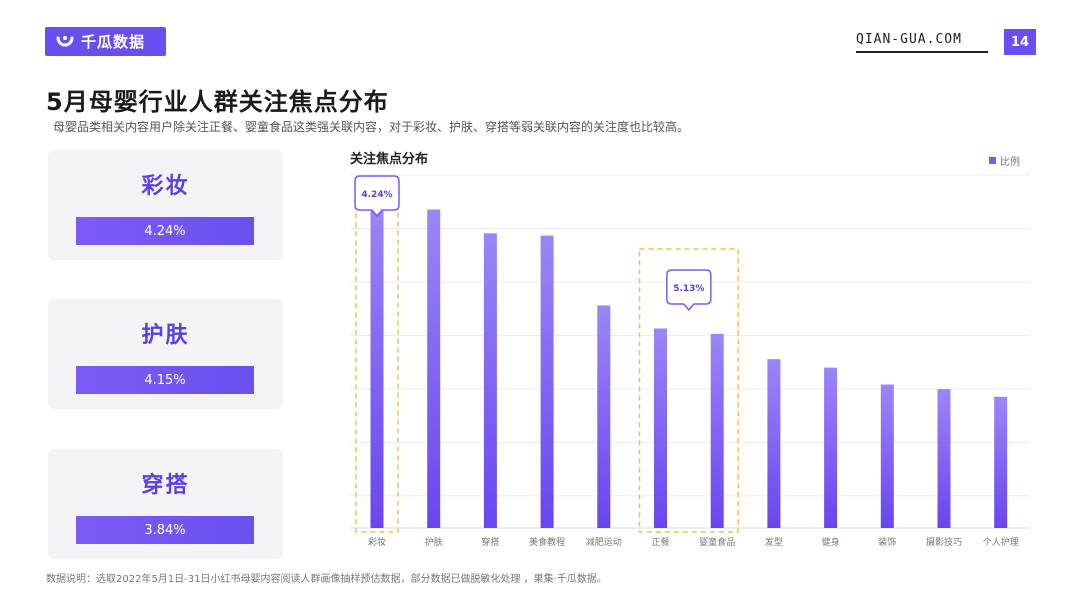  I want to click on highlight-card-skincare: 护肤 4.15%, so click(165, 354).